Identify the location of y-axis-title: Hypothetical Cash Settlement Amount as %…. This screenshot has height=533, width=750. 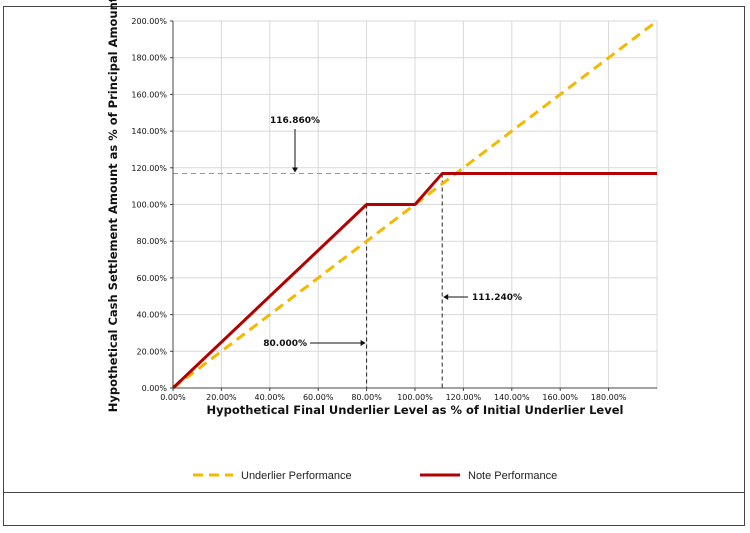
(113, 206).